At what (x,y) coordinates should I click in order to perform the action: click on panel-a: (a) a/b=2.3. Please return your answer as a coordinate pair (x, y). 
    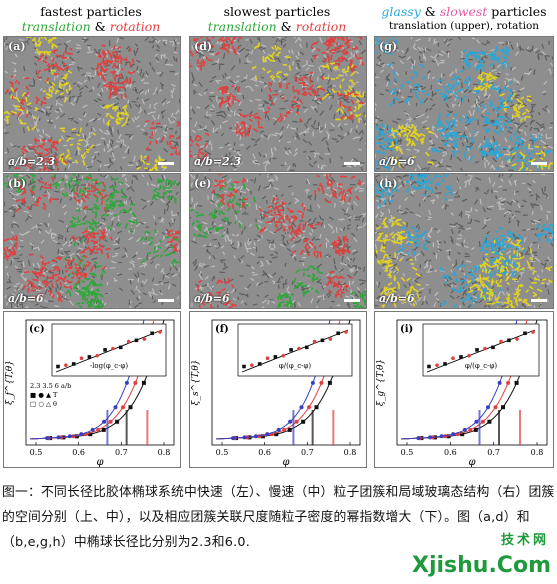
    Looking at the image, I should click on (92, 104).